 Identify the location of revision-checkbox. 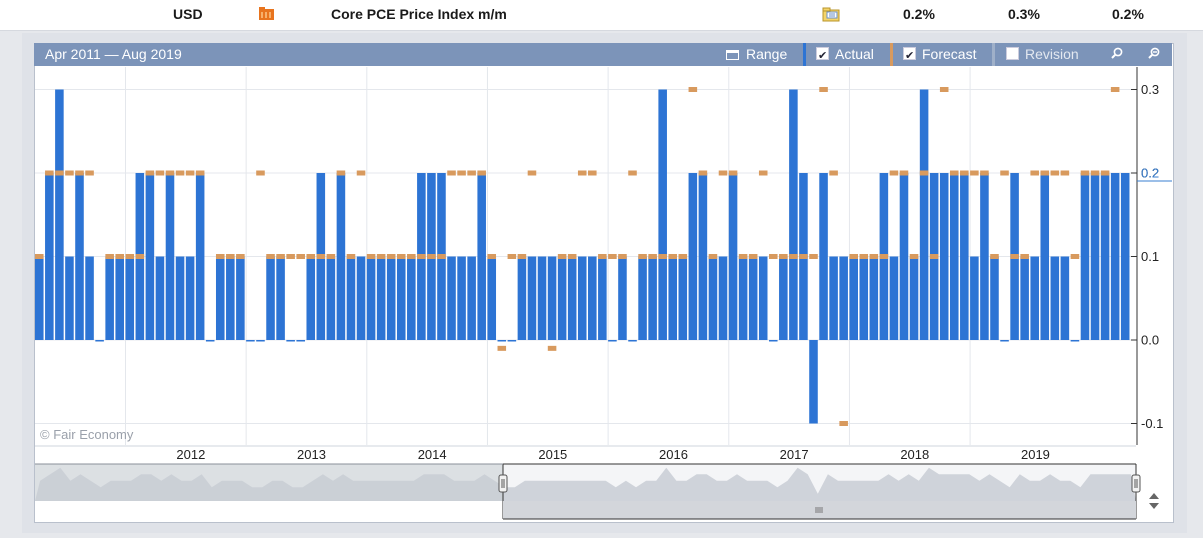
(1012, 53).